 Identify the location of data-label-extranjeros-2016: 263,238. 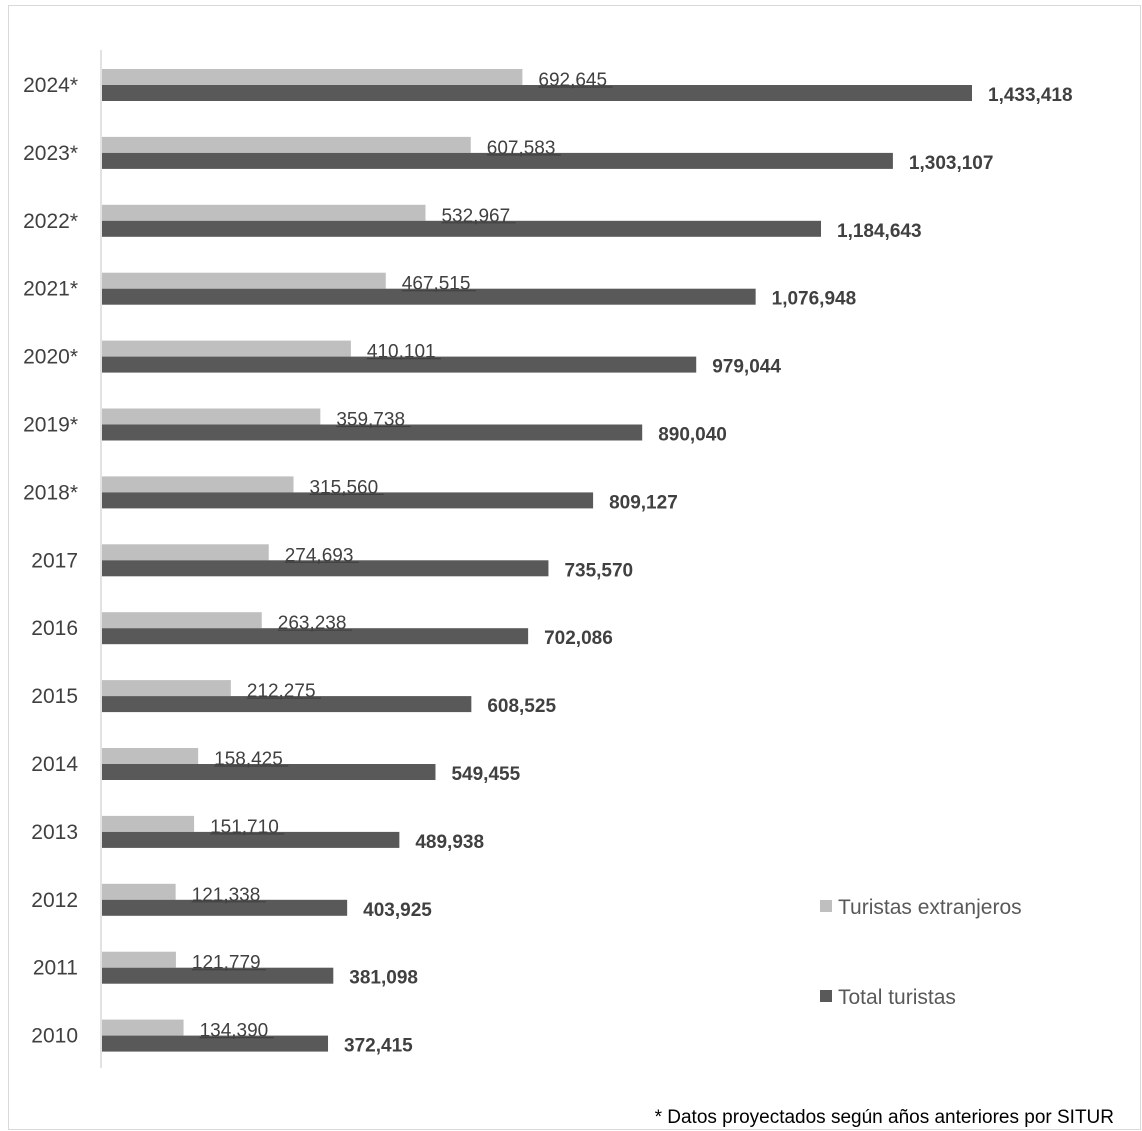
(312, 623).